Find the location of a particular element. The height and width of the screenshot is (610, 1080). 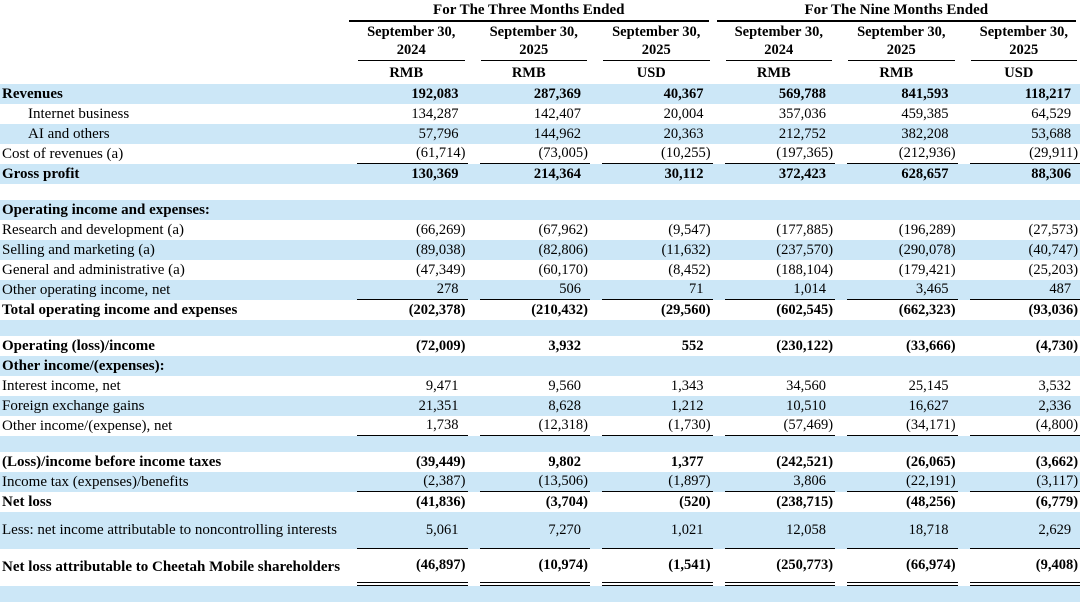

cell-value: (4,730) is located at coordinates (1019, 346).